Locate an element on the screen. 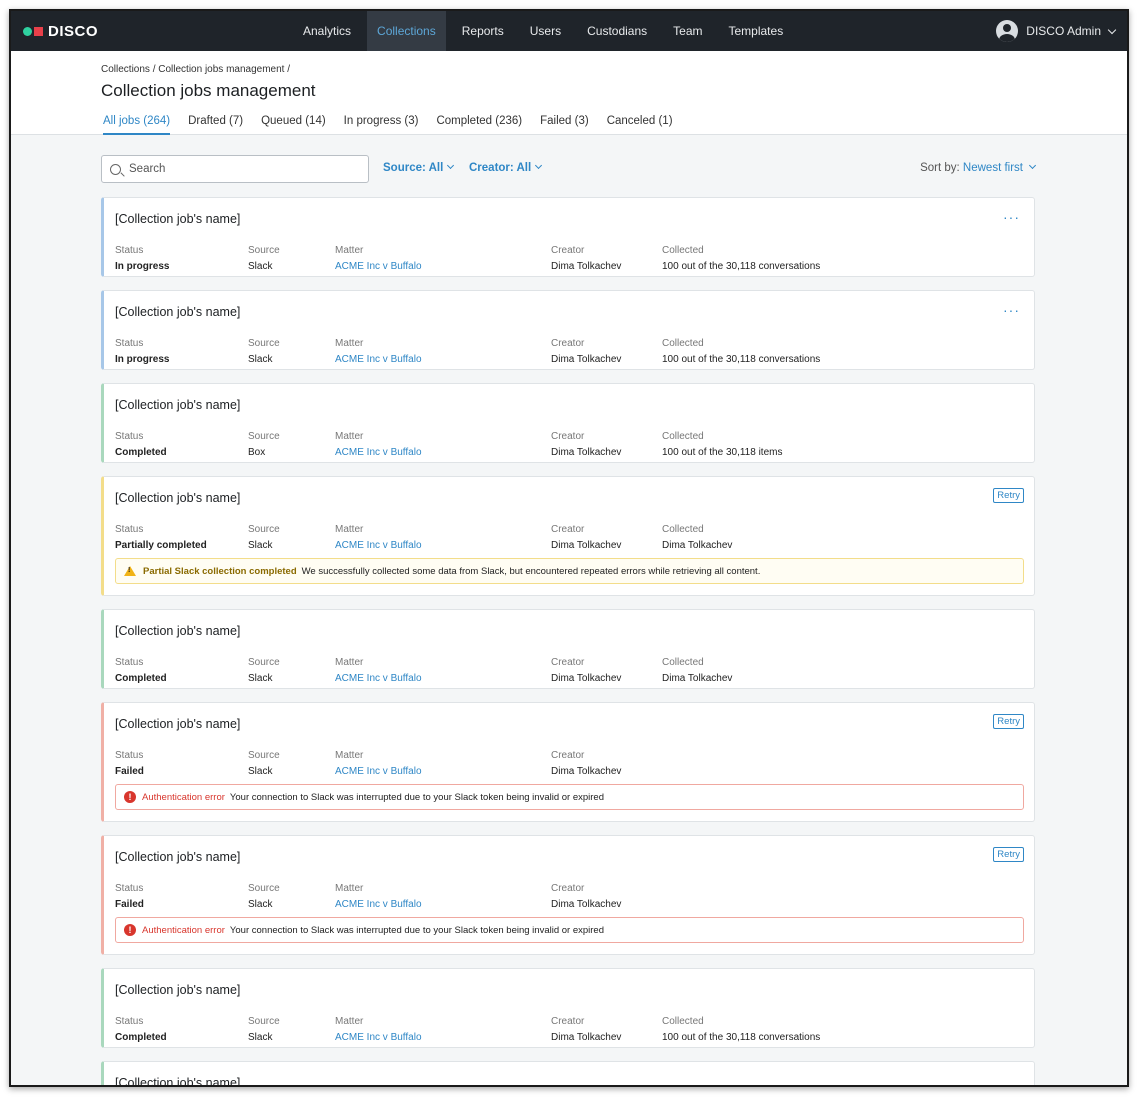 This screenshot has width=1142, height=1106. error-icon: ! is located at coordinates (130, 930).